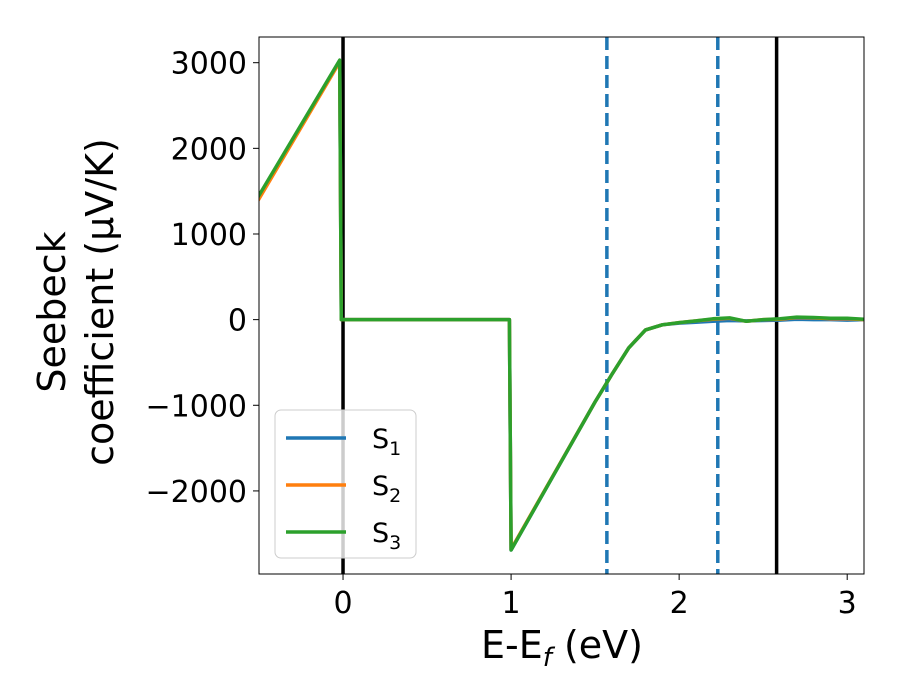  I want to click on legend: S1 S2 S3, so click(345, 484).